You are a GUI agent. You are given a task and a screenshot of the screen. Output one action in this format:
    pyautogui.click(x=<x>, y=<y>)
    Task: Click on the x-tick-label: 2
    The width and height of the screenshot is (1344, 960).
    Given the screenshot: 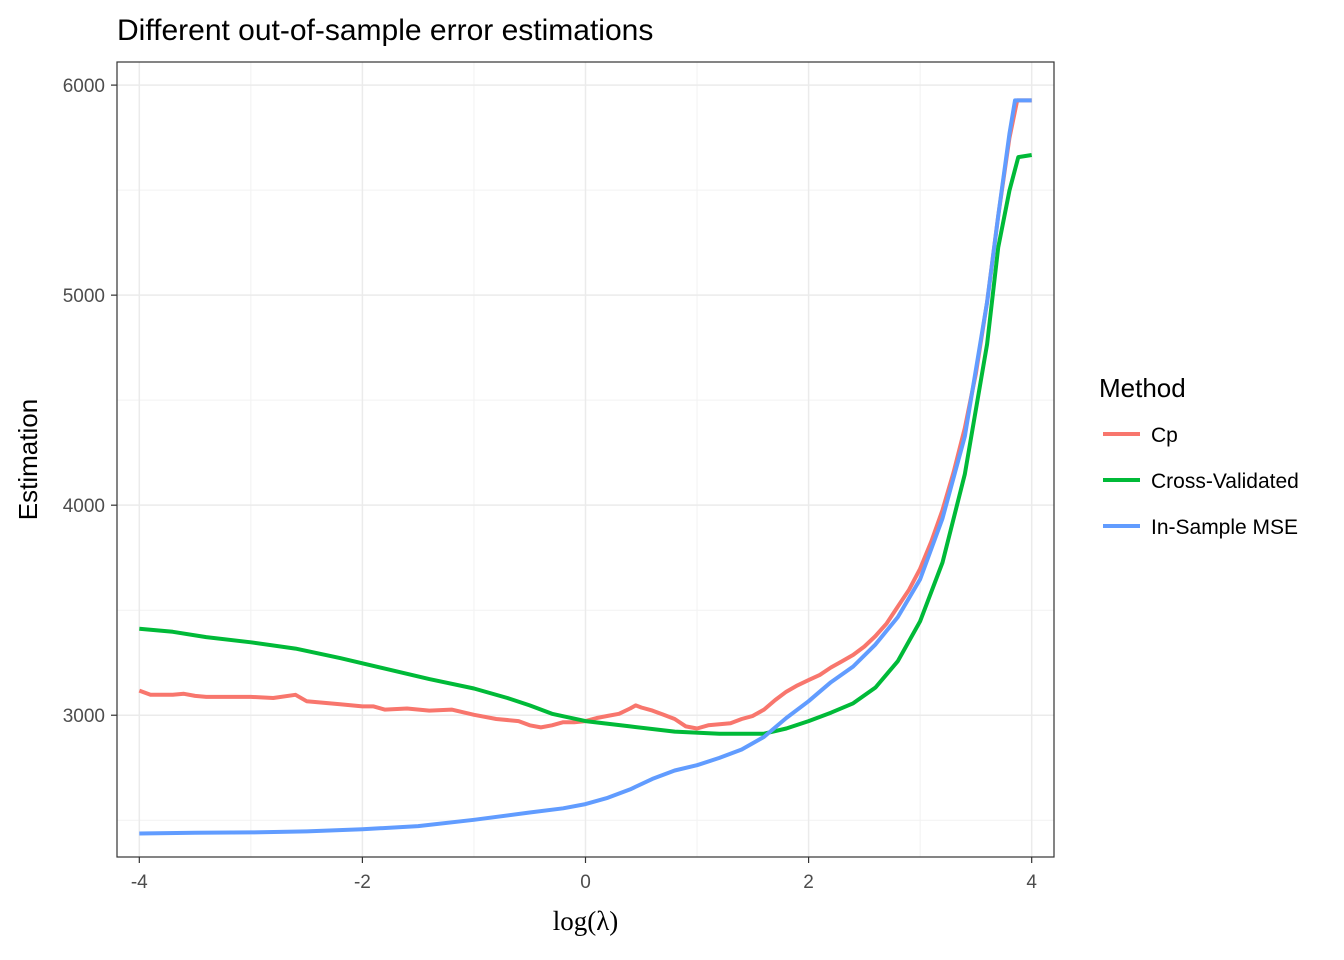 What is the action you would take?
    pyautogui.click(x=808, y=882)
    